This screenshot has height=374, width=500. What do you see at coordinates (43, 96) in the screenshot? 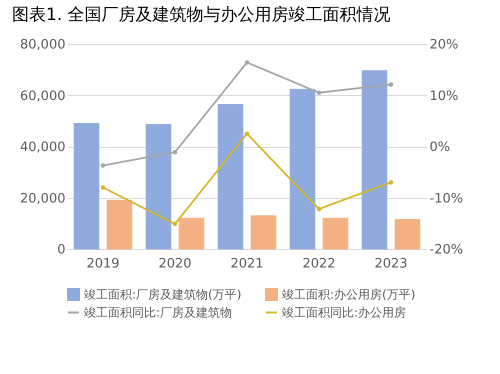
I see `y-tick-label: 60,000` at bounding box center [43, 96].